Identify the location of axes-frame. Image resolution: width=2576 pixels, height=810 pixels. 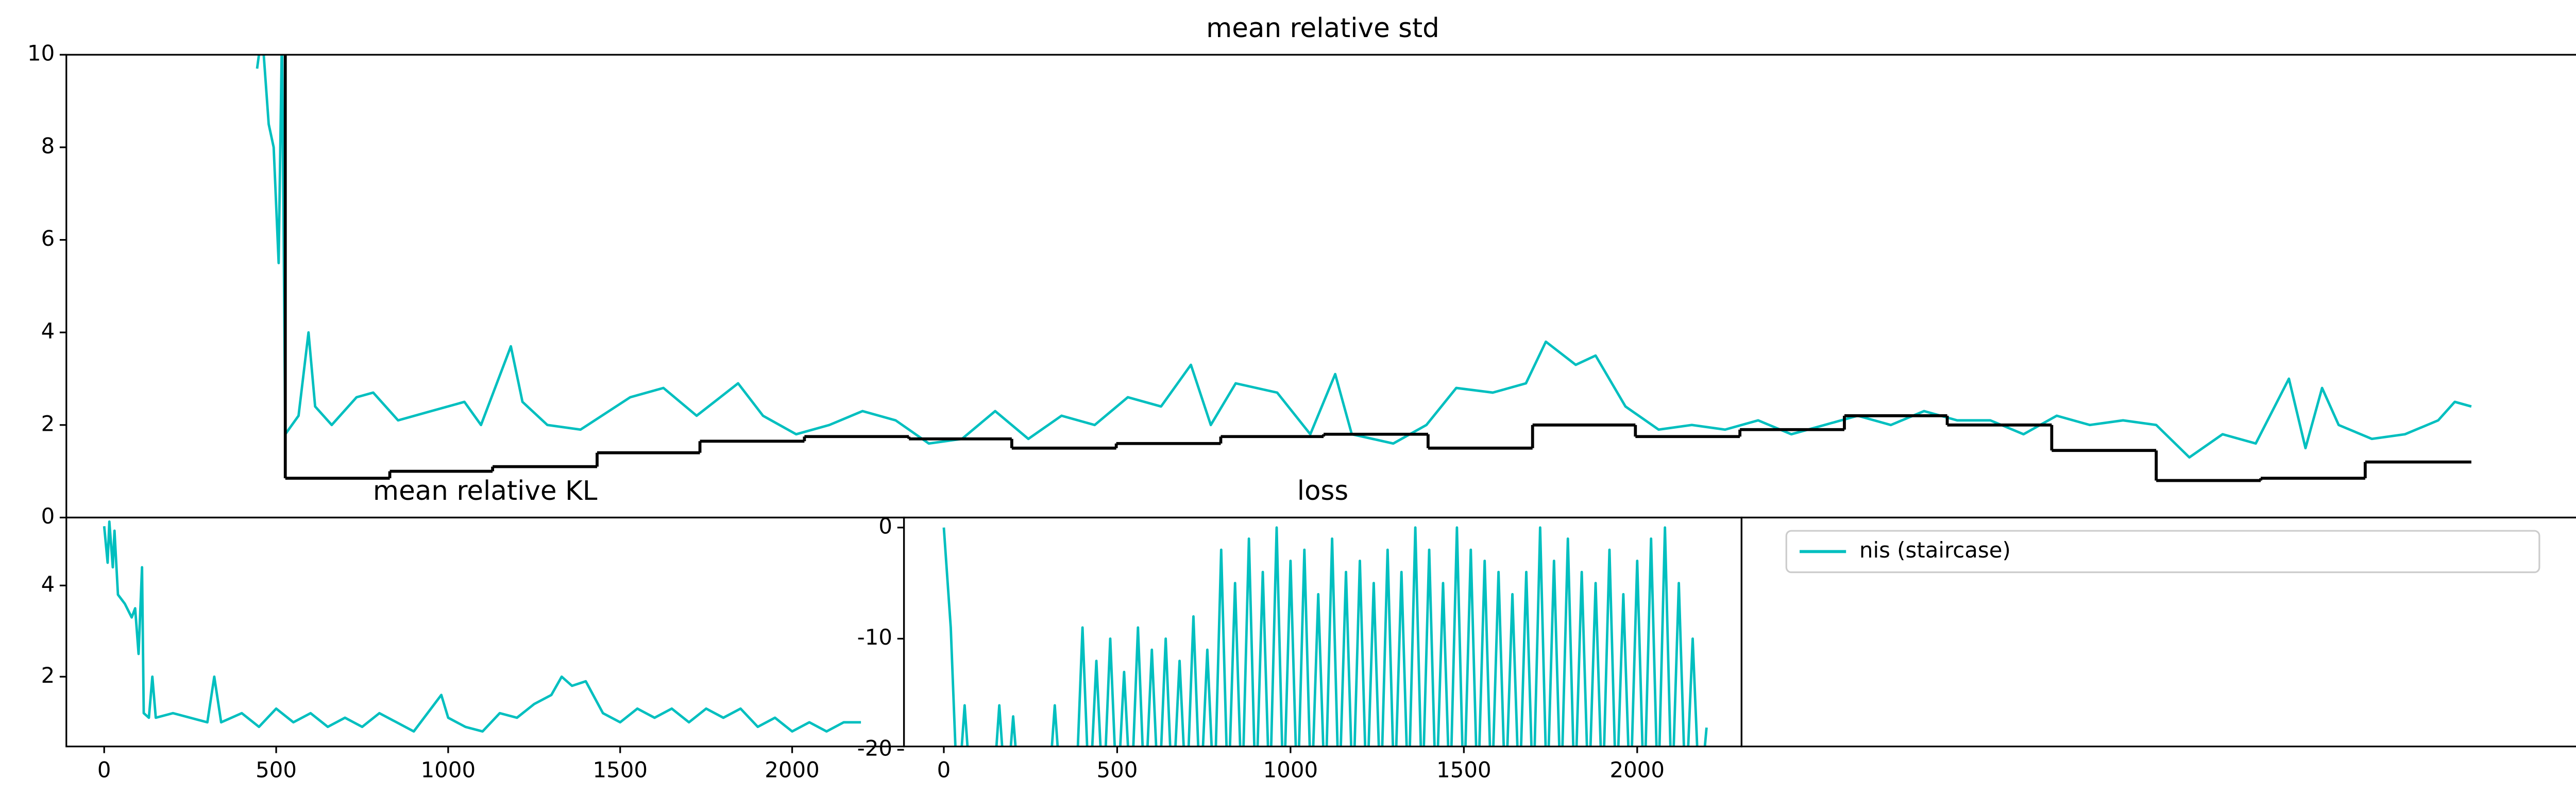
(1322, 632).